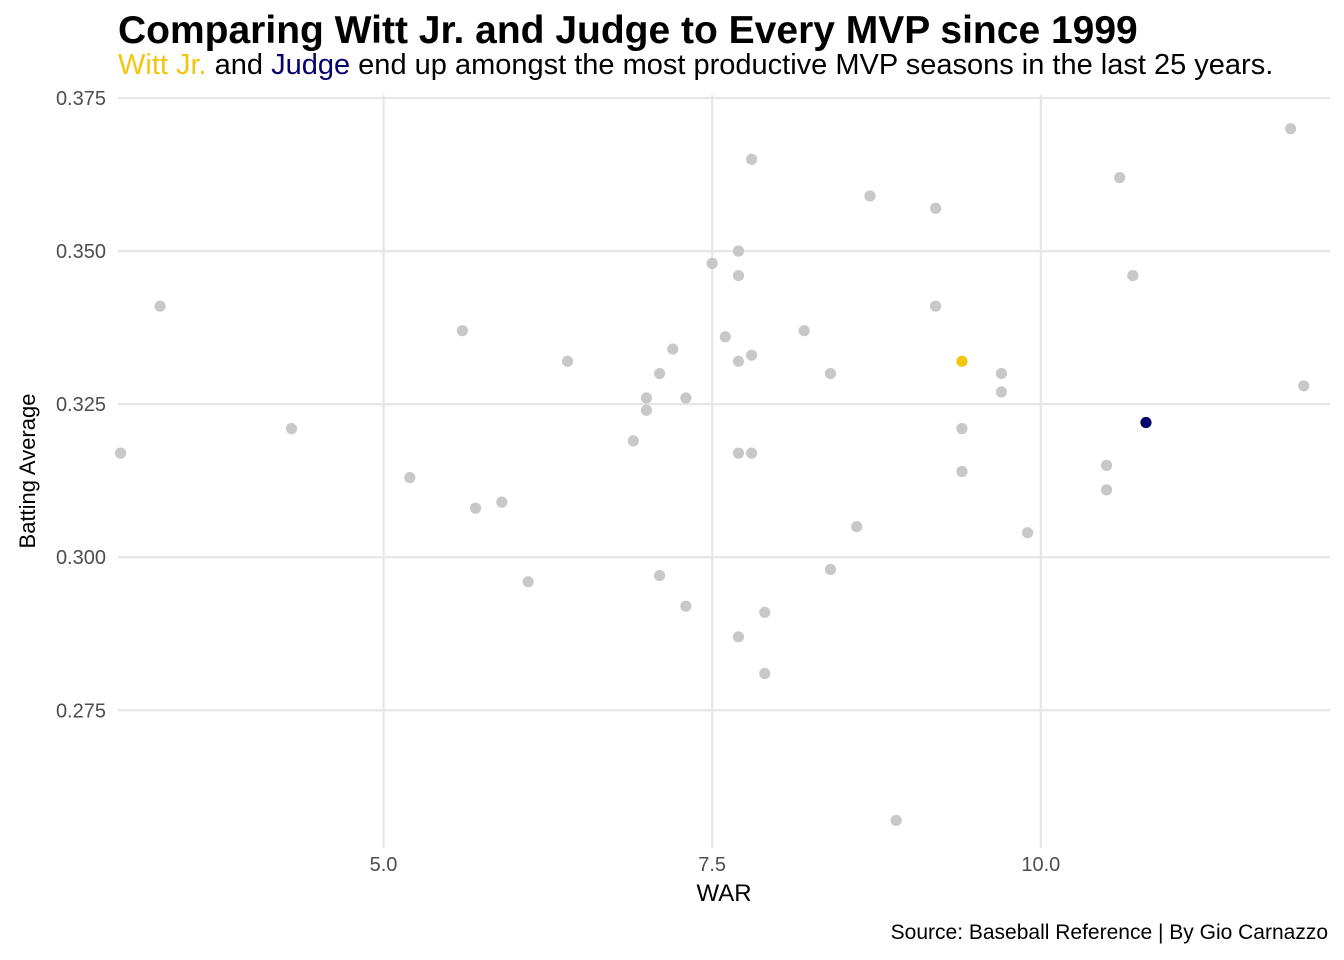  What do you see at coordinates (81, 252) in the screenshot?
I see `y-tick-label: 0.350` at bounding box center [81, 252].